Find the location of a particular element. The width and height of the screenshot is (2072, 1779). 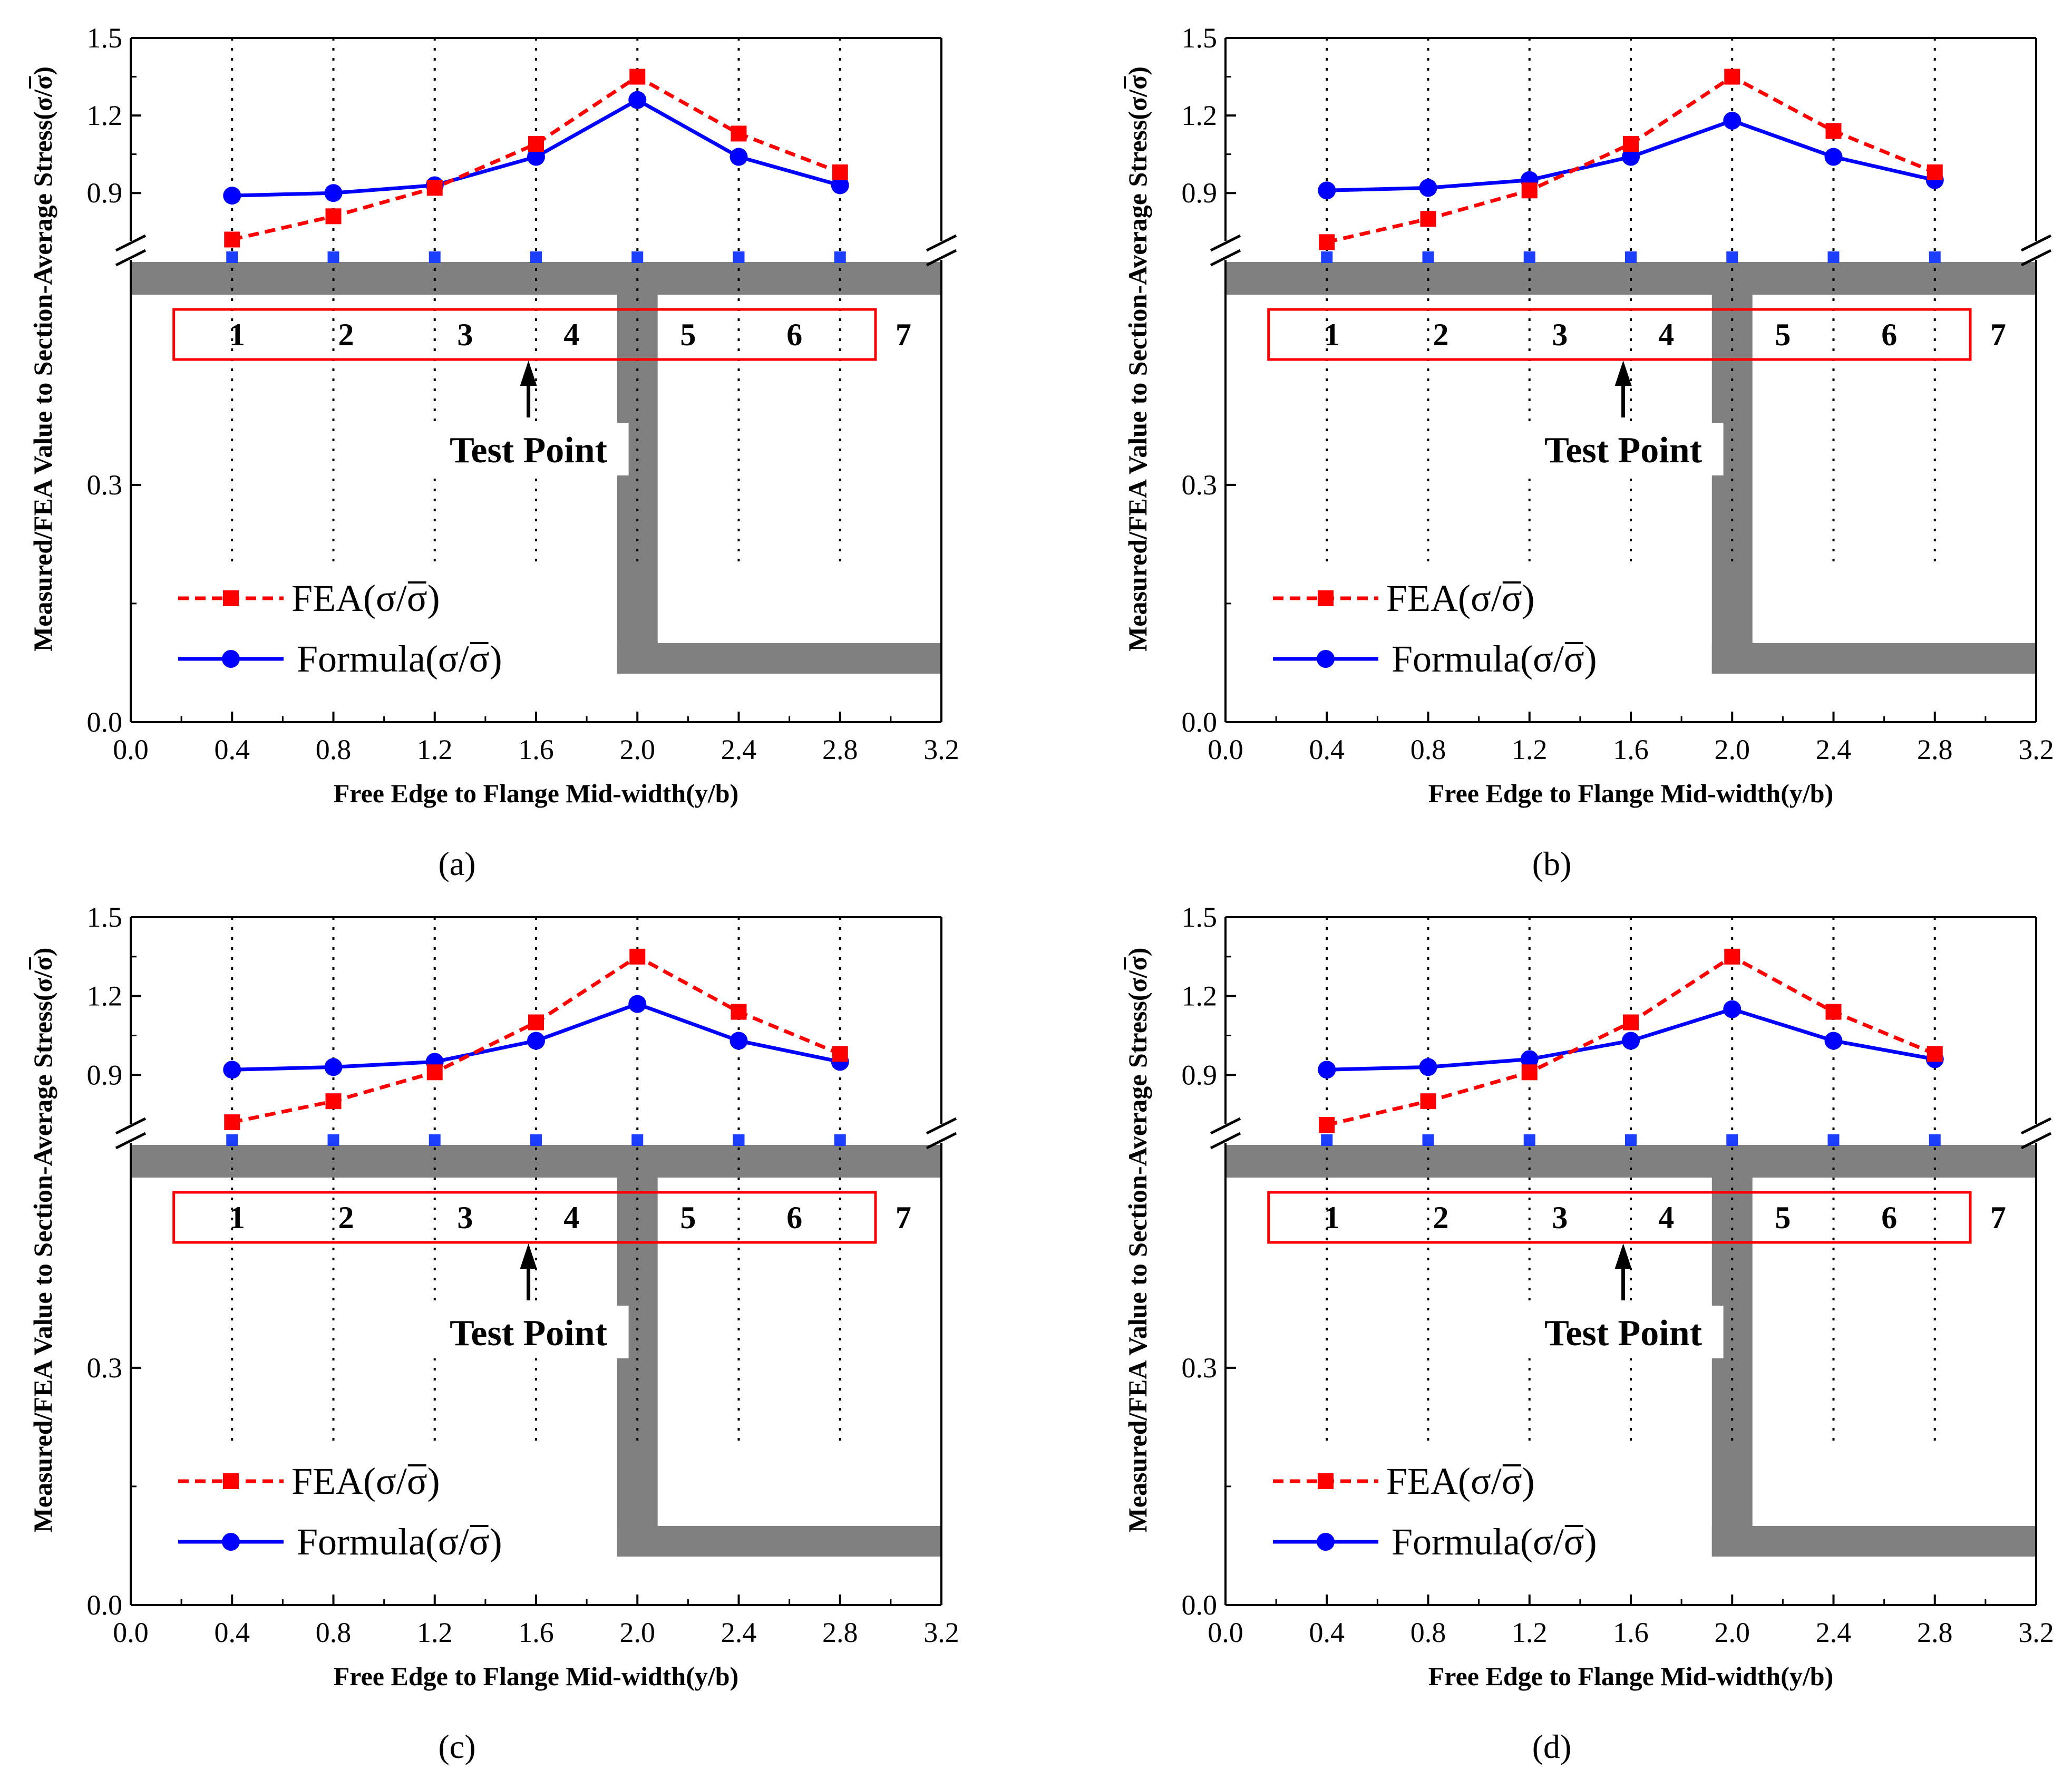

point-number-4: 4 is located at coordinates (571, 334).